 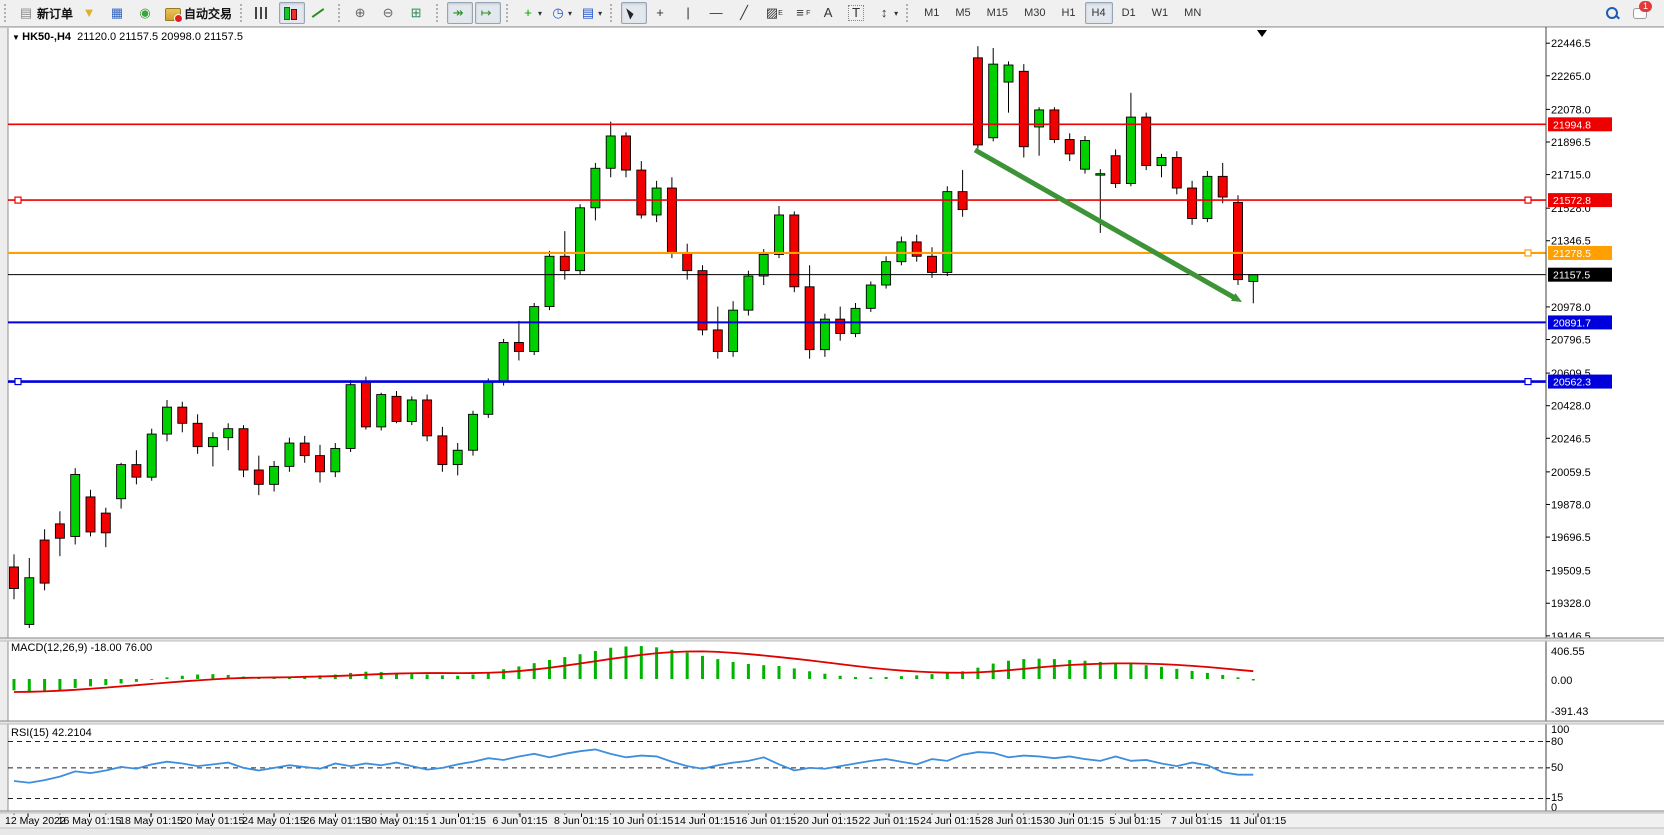 I want to click on macd-axis-label: 0.00, so click(x=1561, y=681).